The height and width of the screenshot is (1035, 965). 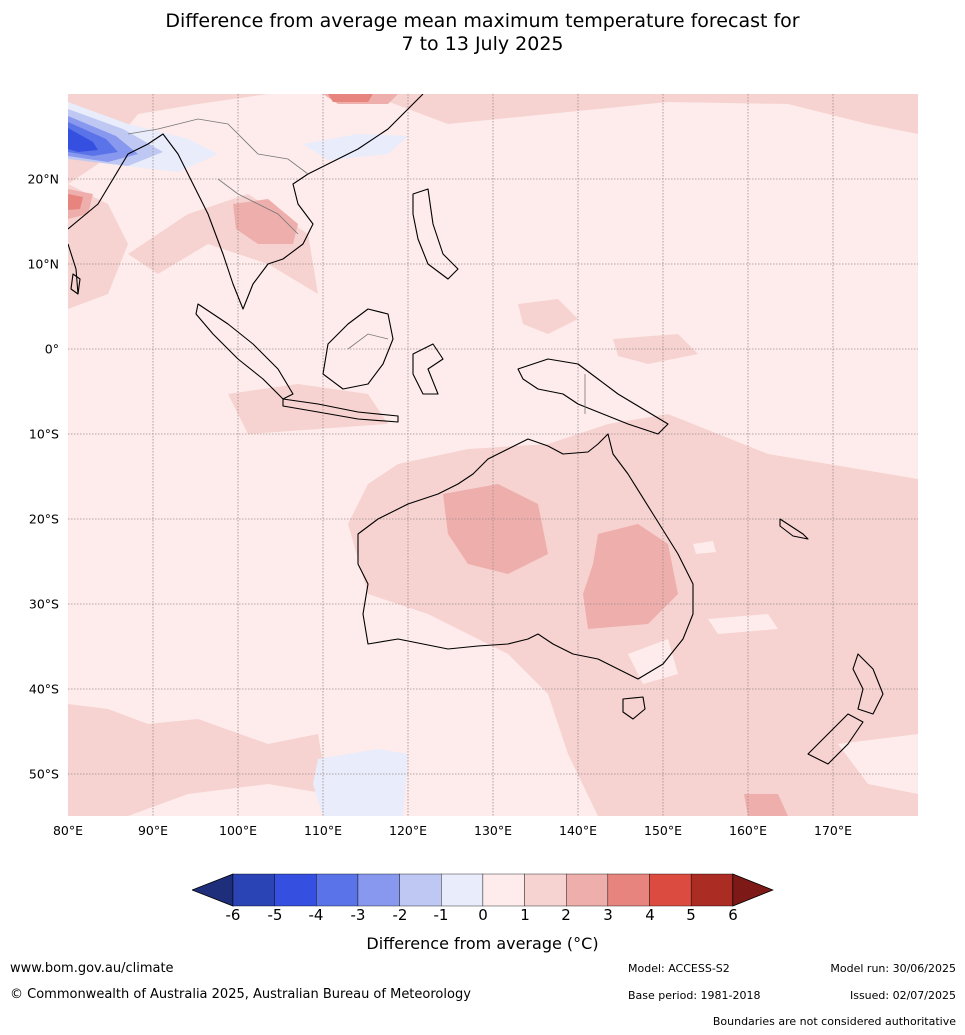 I want to click on sri-lanka-coast, so click(x=75, y=284).